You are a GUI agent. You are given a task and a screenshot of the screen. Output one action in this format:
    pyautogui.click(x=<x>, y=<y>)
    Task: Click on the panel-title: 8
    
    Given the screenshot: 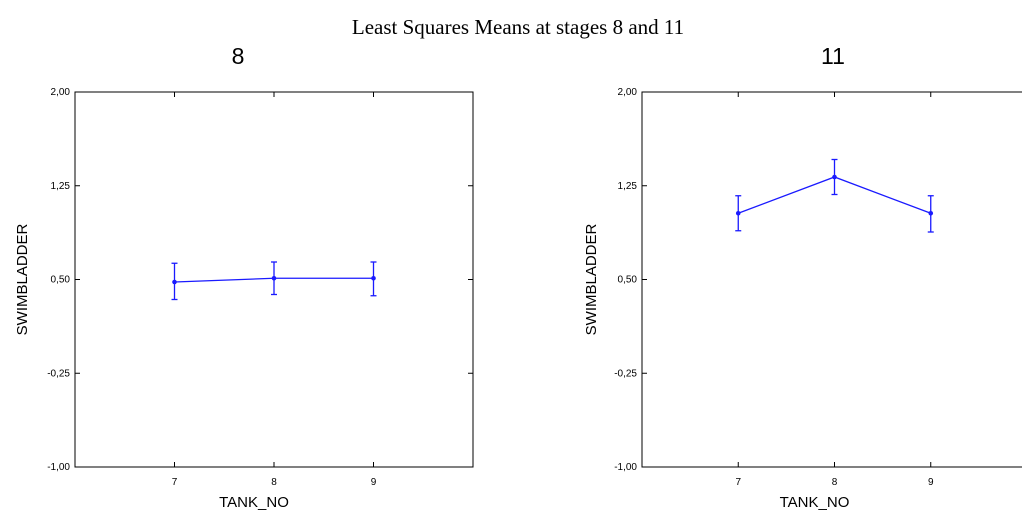 What is the action you would take?
    pyautogui.click(x=238, y=56)
    